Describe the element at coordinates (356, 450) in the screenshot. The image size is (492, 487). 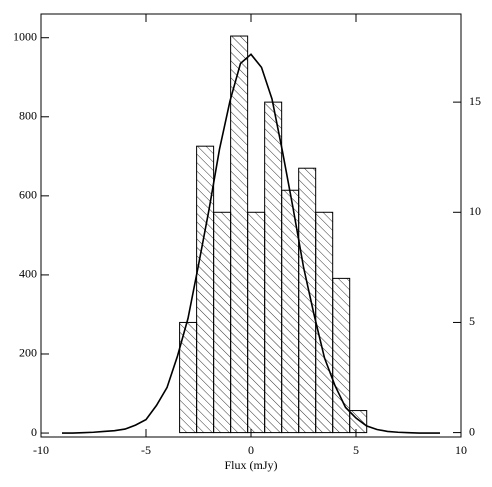
I see `x-tick-label: 5` at that location.